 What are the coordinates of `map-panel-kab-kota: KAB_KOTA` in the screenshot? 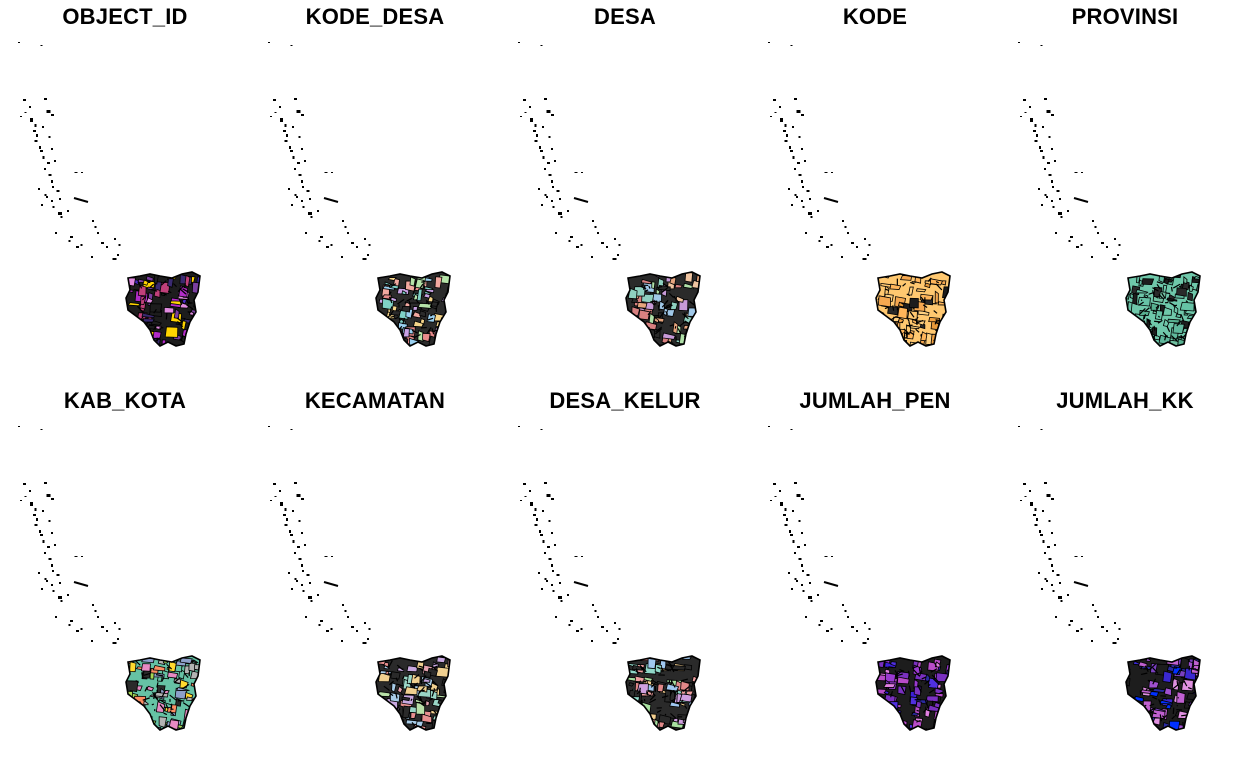 It's located at (125, 576).